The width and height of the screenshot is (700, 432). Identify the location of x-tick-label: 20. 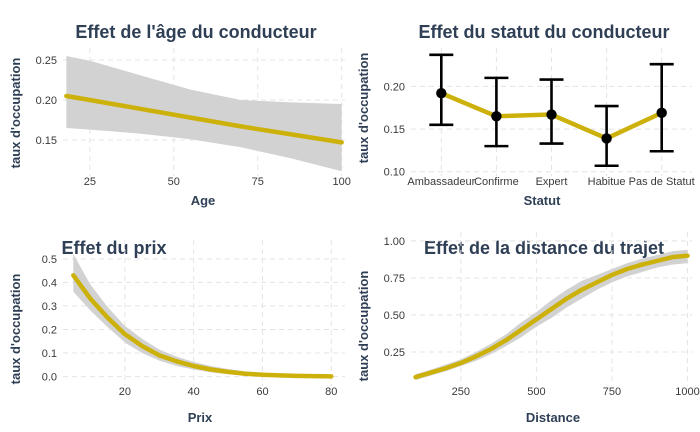
(125, 392).